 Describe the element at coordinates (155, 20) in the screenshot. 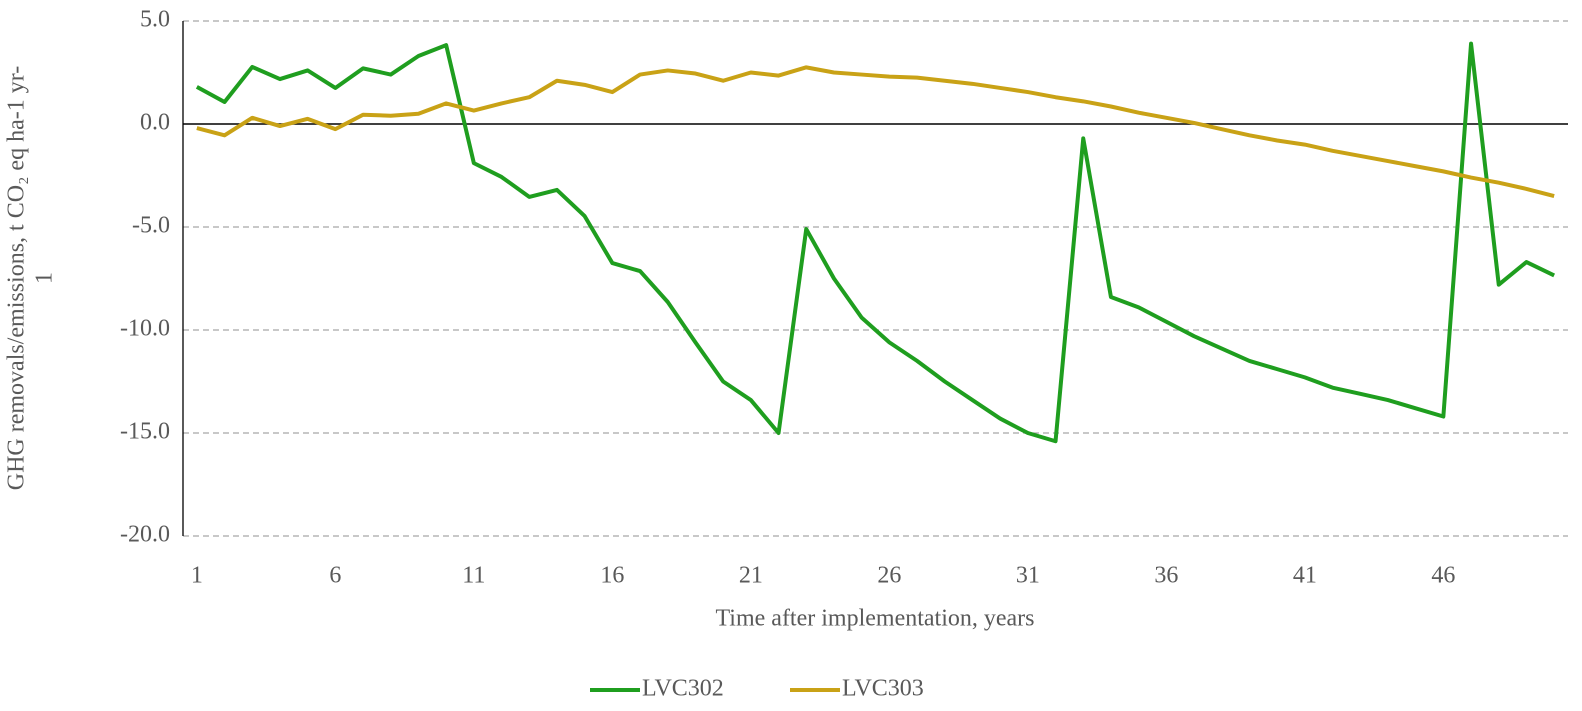

I see `y-tick-label: 5.0` at that location.